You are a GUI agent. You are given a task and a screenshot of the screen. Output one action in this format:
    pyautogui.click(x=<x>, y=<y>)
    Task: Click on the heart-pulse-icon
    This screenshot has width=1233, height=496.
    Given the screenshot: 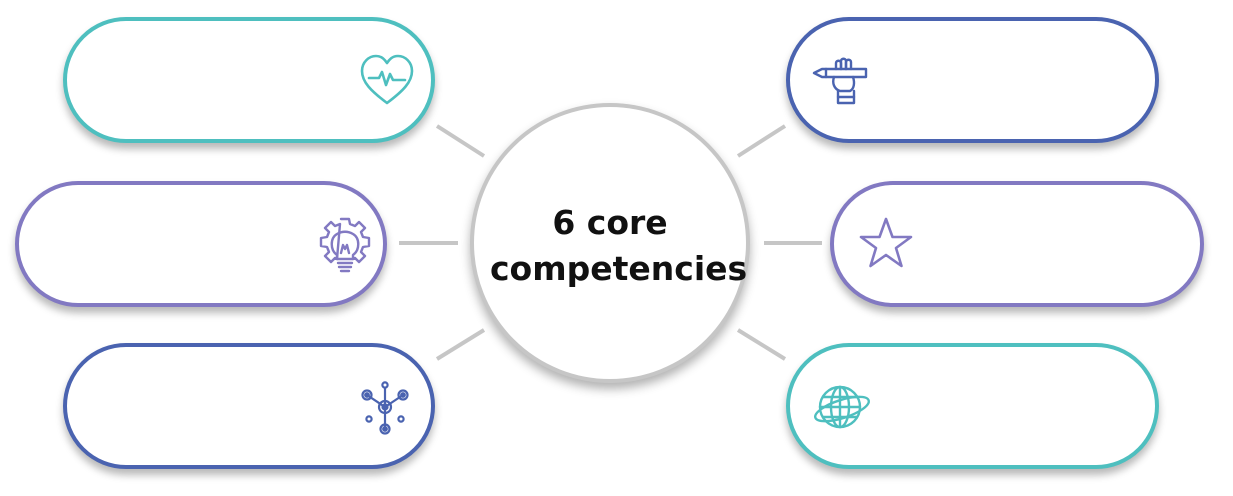 What is the action you would take?
    pyautogui.click(x=387, y=79)
    